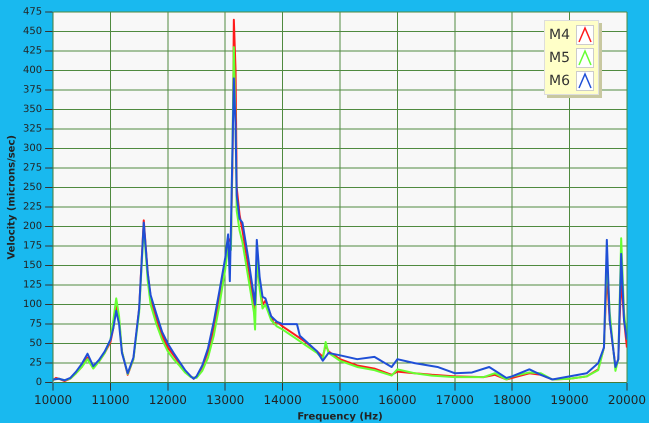  I want to click on y-tick-label: 300, so click(32, 148).